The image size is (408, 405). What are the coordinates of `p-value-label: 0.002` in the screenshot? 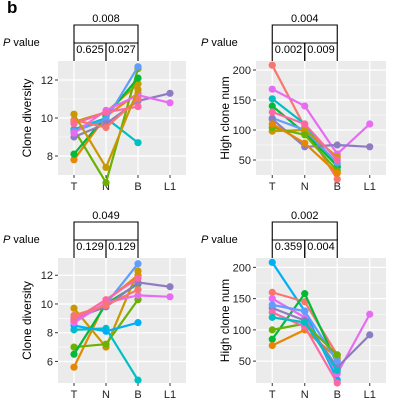 It's located at (305, 216).